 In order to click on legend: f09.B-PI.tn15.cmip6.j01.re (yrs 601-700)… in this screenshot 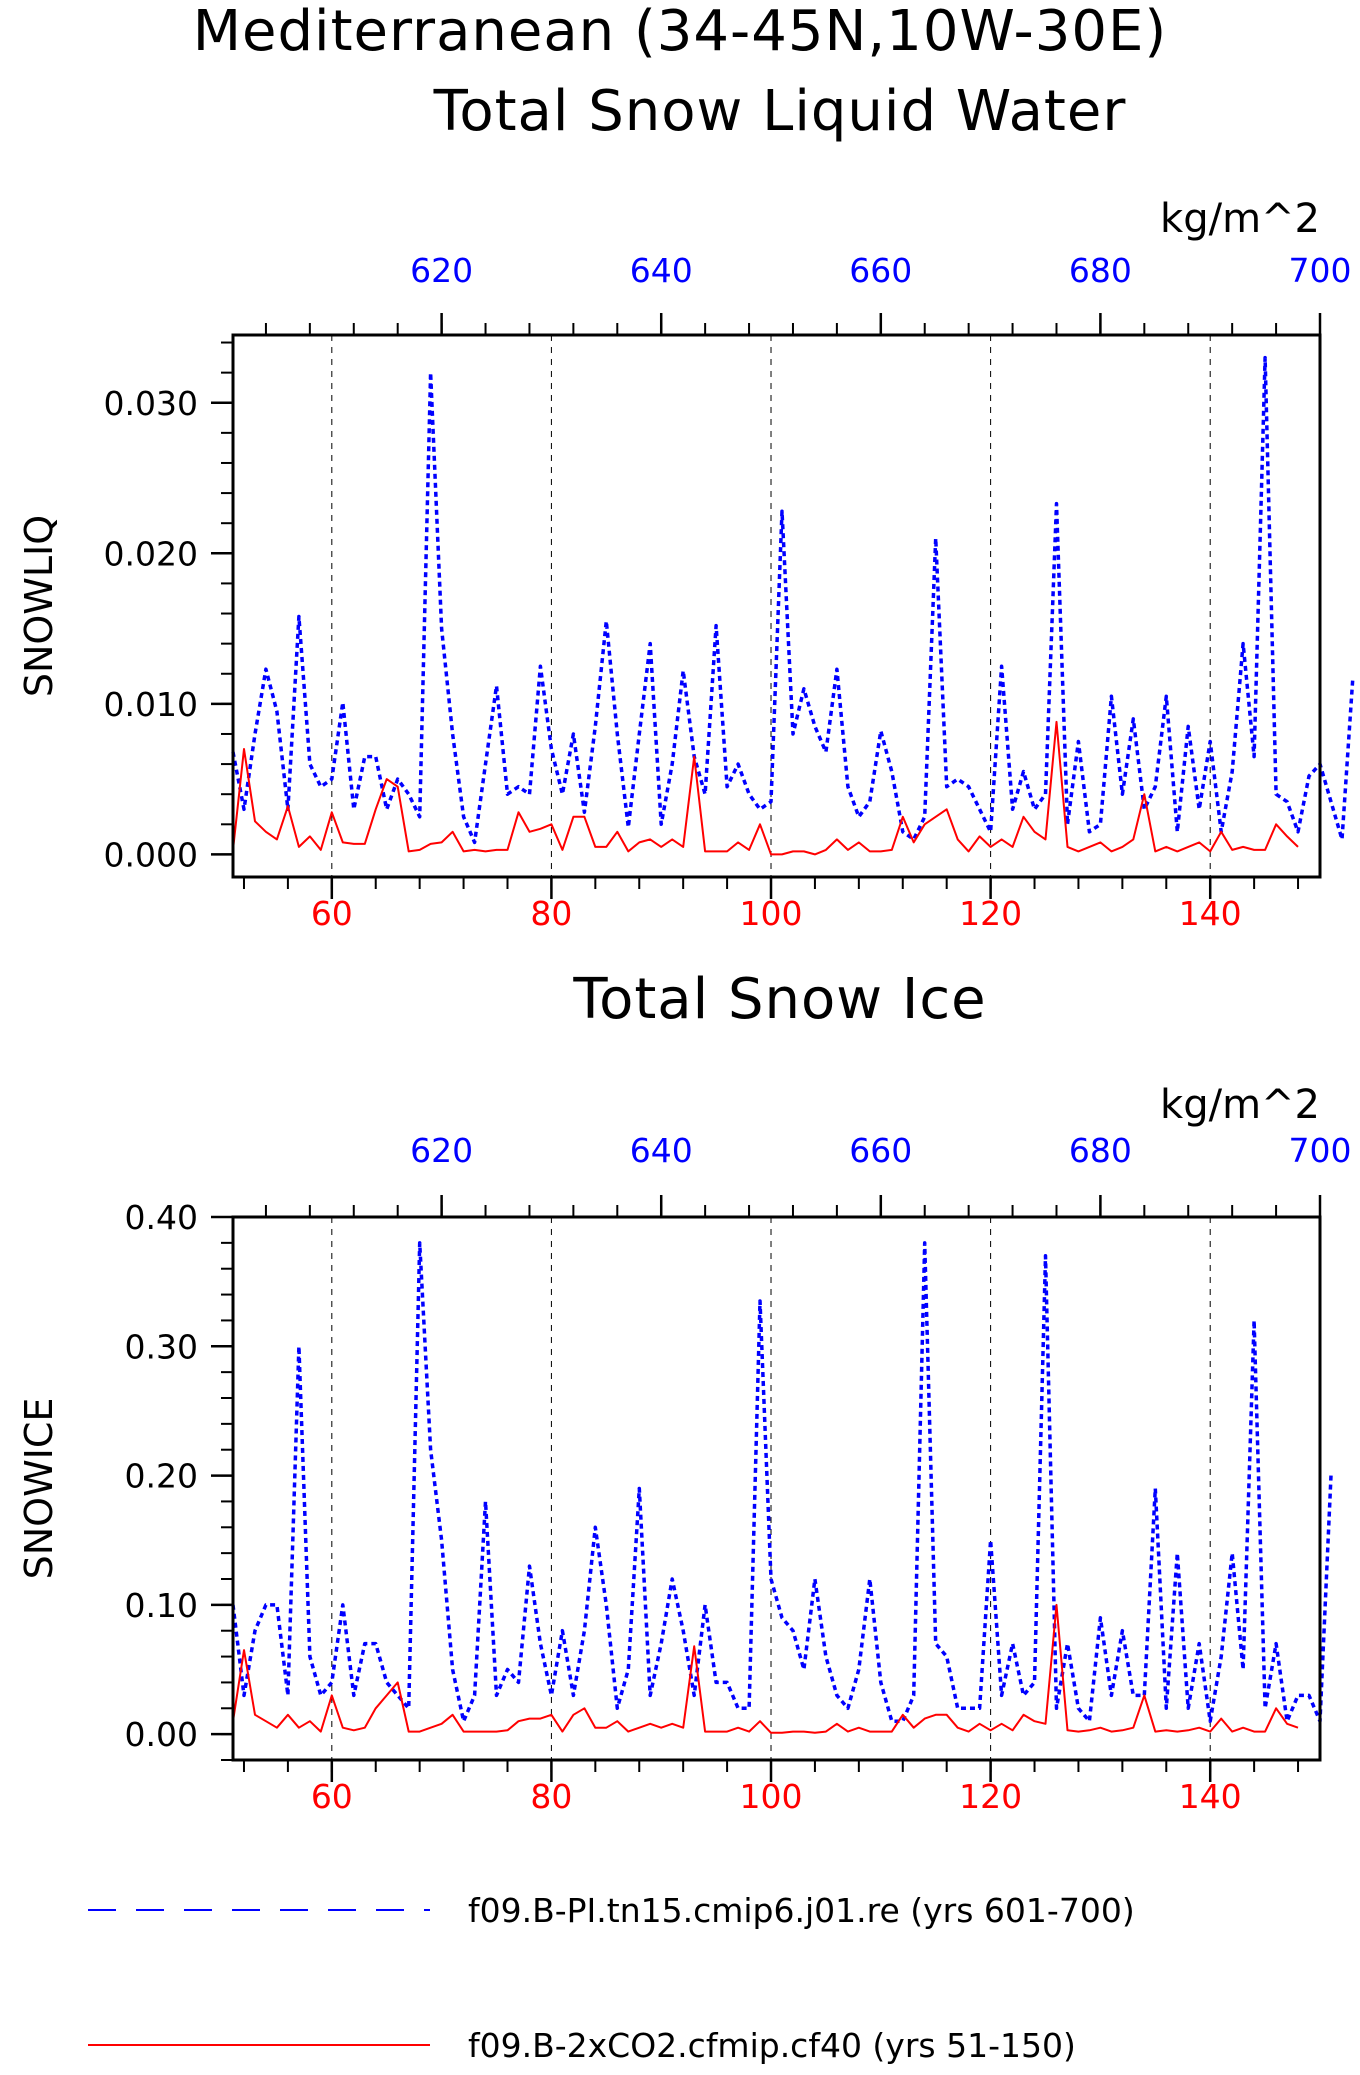, I will do `click(611, 1978)`.